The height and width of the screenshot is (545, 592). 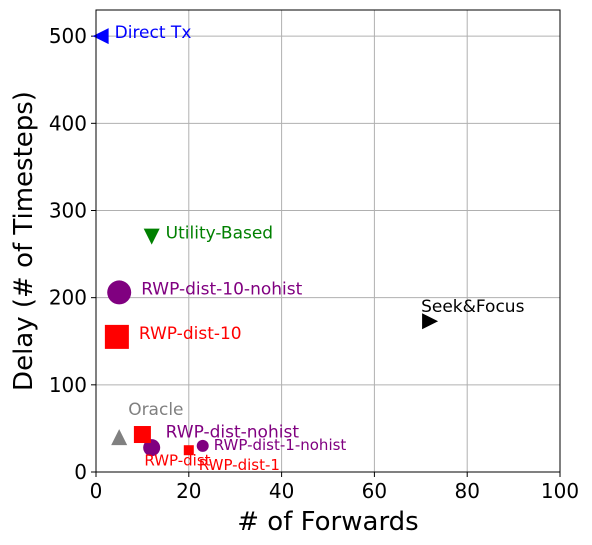 What do you see at coordinates (68, 123) in the screenshot?
I see `y-tick-label: 400` at bounding box center [68, 123].